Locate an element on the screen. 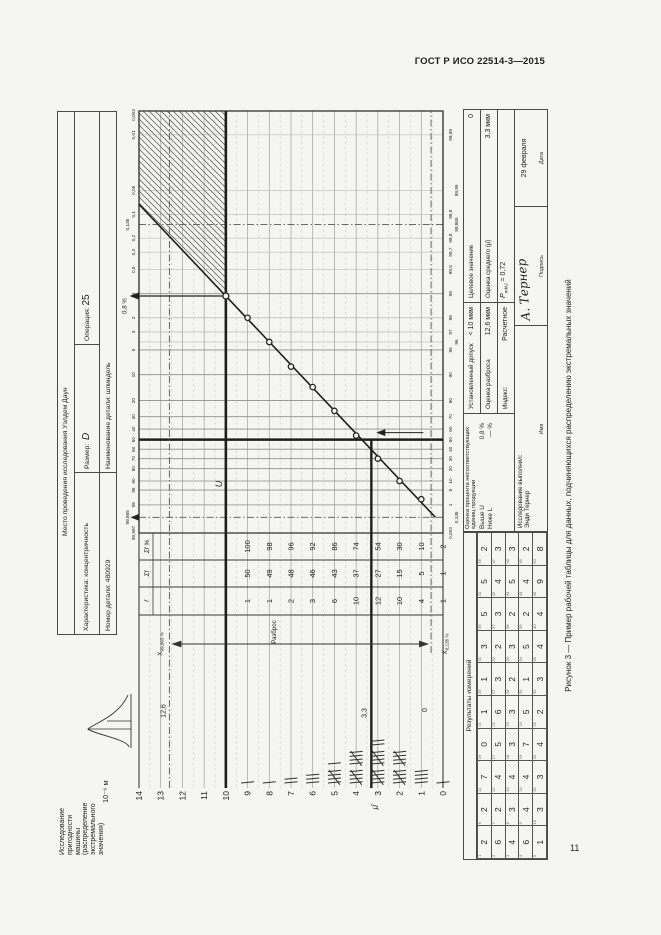 Image resolution: width=661 pixels, height=935 pixels. result-cell: 39 2 is located at coordinates (525, 614).